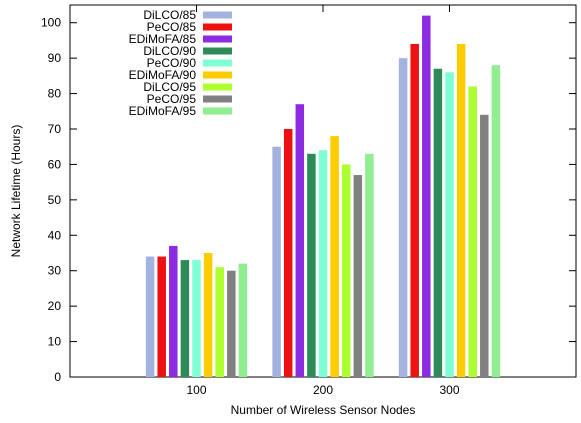  I want to click on legend-label: DiLCO/95, so click(169, 87).